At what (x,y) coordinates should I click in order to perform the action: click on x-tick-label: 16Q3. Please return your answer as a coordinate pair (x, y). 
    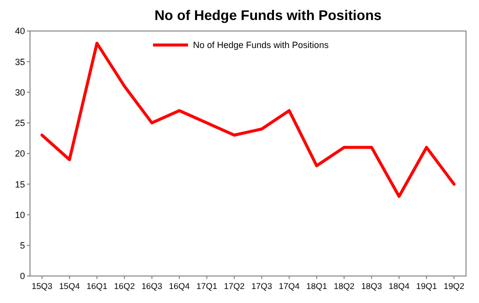
    Looking at the image, I should click on (152, 286).